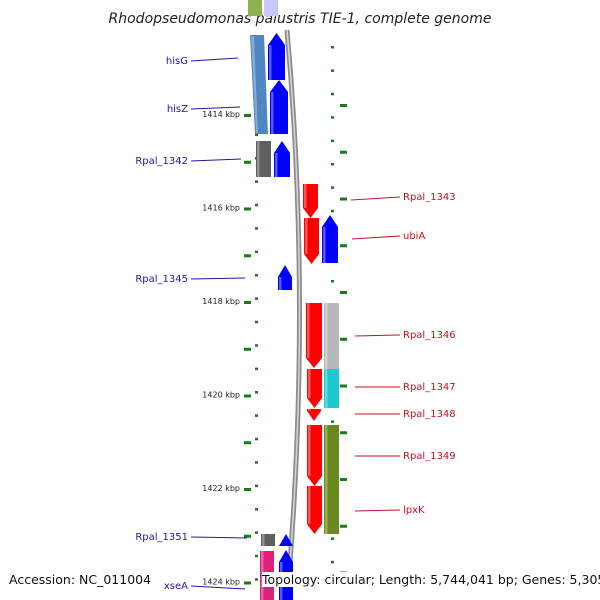  I want to click on gene-label-right: Rpal_1347, so click(429, 387).